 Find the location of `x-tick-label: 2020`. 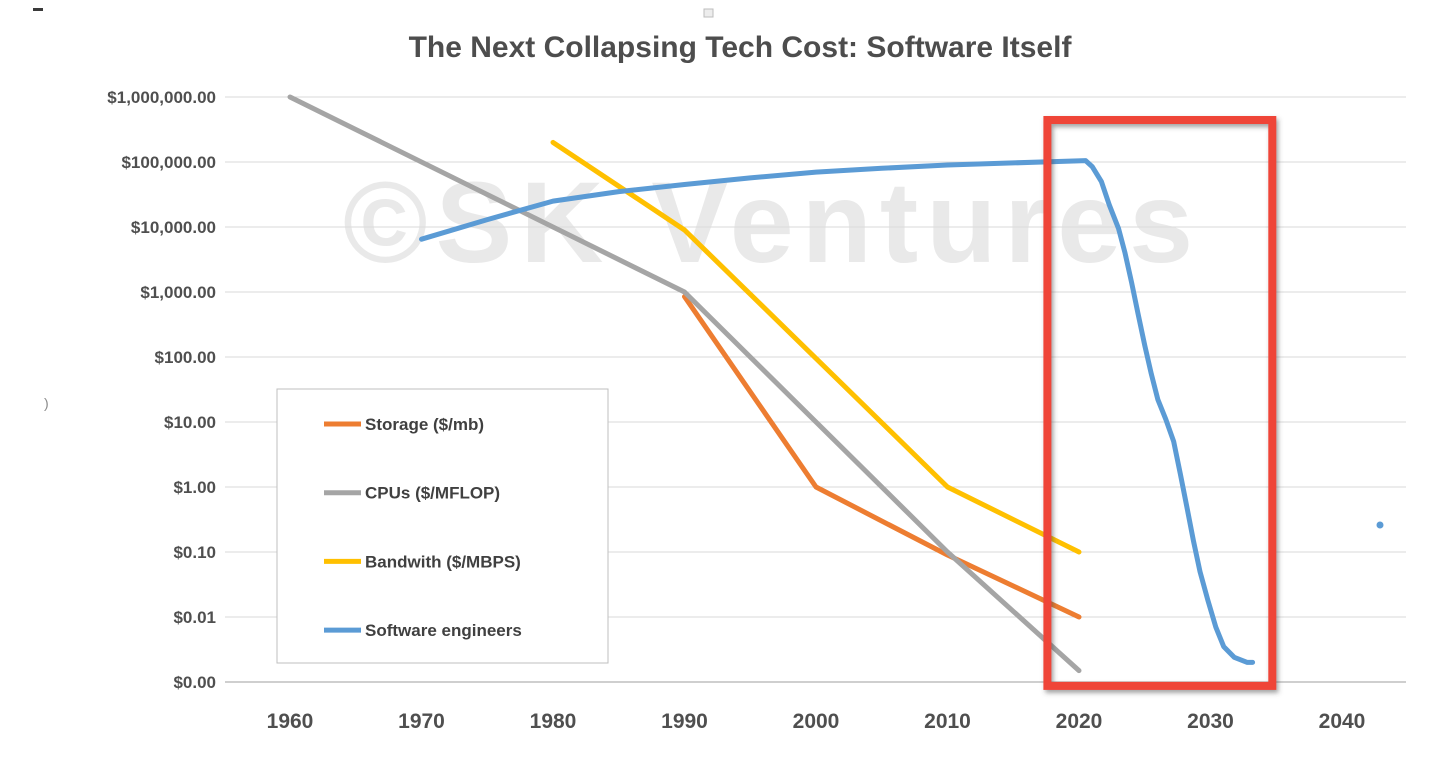

x-tick-label: 2020 is located at coordinates (1079, 721).